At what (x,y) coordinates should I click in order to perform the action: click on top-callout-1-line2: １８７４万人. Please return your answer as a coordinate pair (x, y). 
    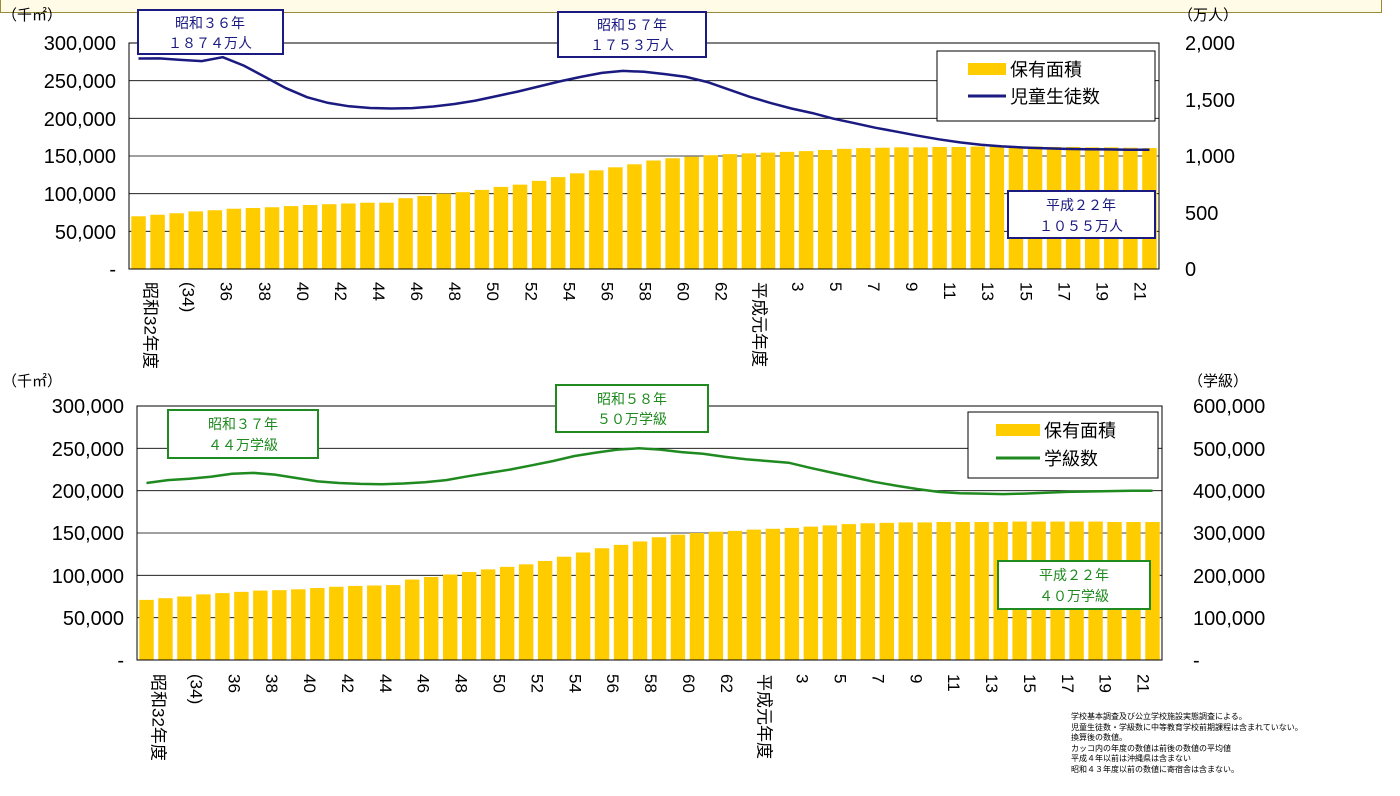
    Looking at the image, I should click on (210, 44).